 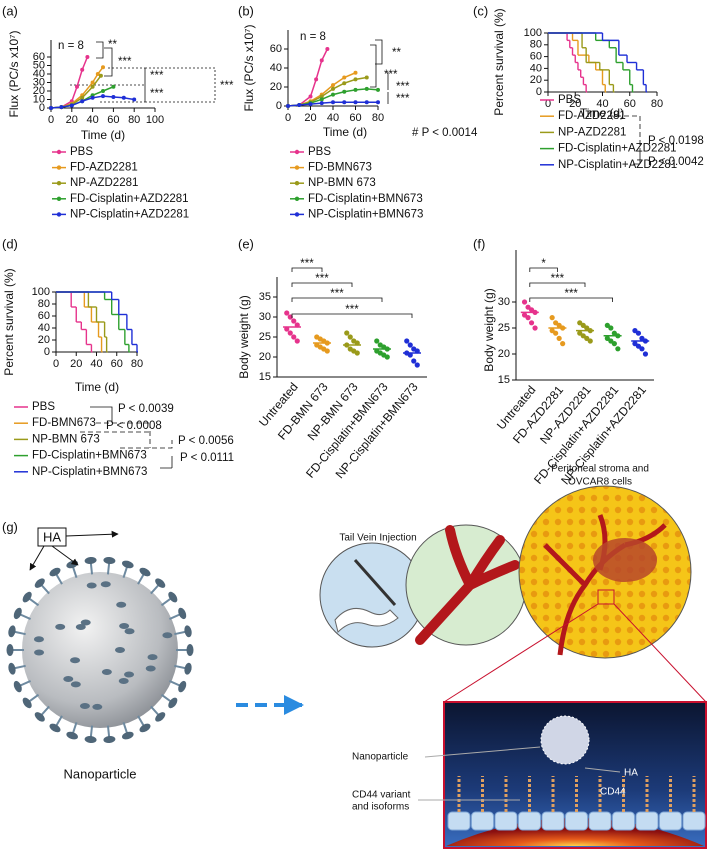 I want to click on y-tick-label: 0, so click(x=47, y=352).